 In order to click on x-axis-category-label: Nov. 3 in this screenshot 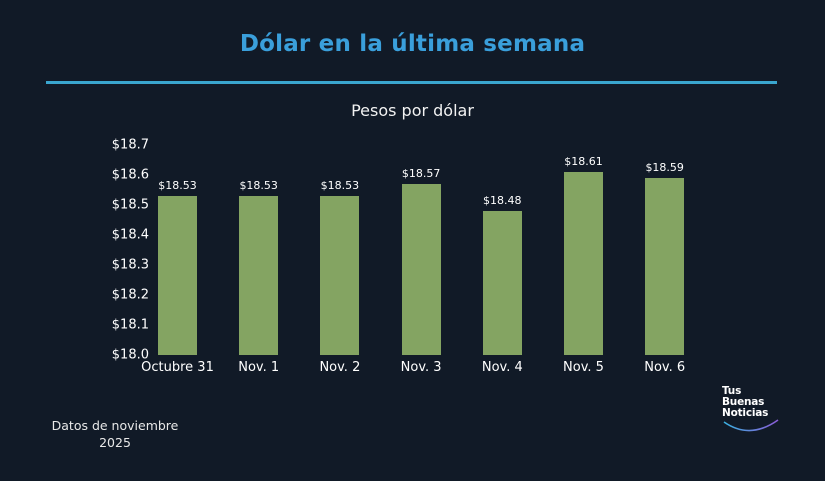, I will do `click(421, 367)`.